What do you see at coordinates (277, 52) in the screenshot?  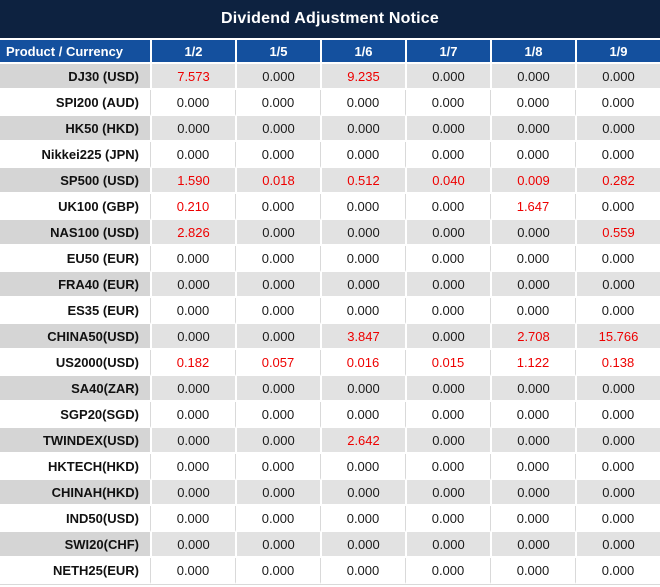 I see `date-header: 1/5` at bounding box center [277, 52].